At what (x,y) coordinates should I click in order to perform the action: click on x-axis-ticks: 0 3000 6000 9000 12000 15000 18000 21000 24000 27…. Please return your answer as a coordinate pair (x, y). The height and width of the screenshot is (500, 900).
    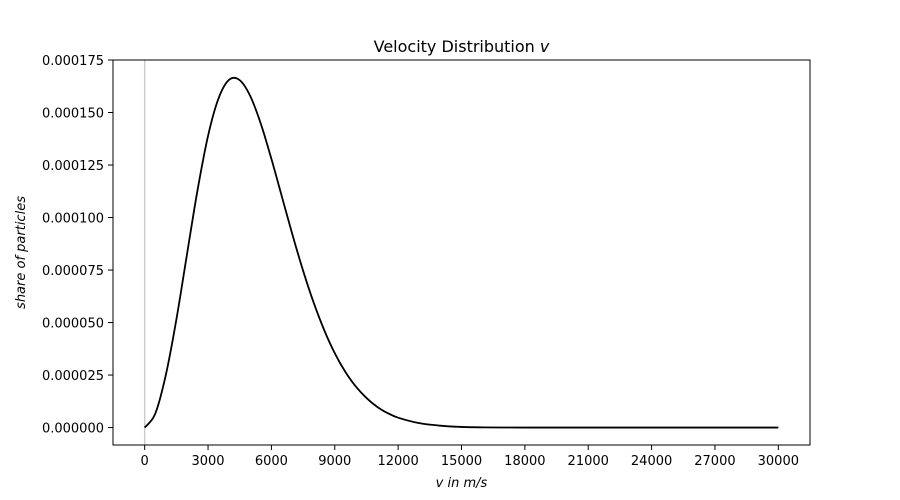
    Looking at the image, I should click on (470, 457).